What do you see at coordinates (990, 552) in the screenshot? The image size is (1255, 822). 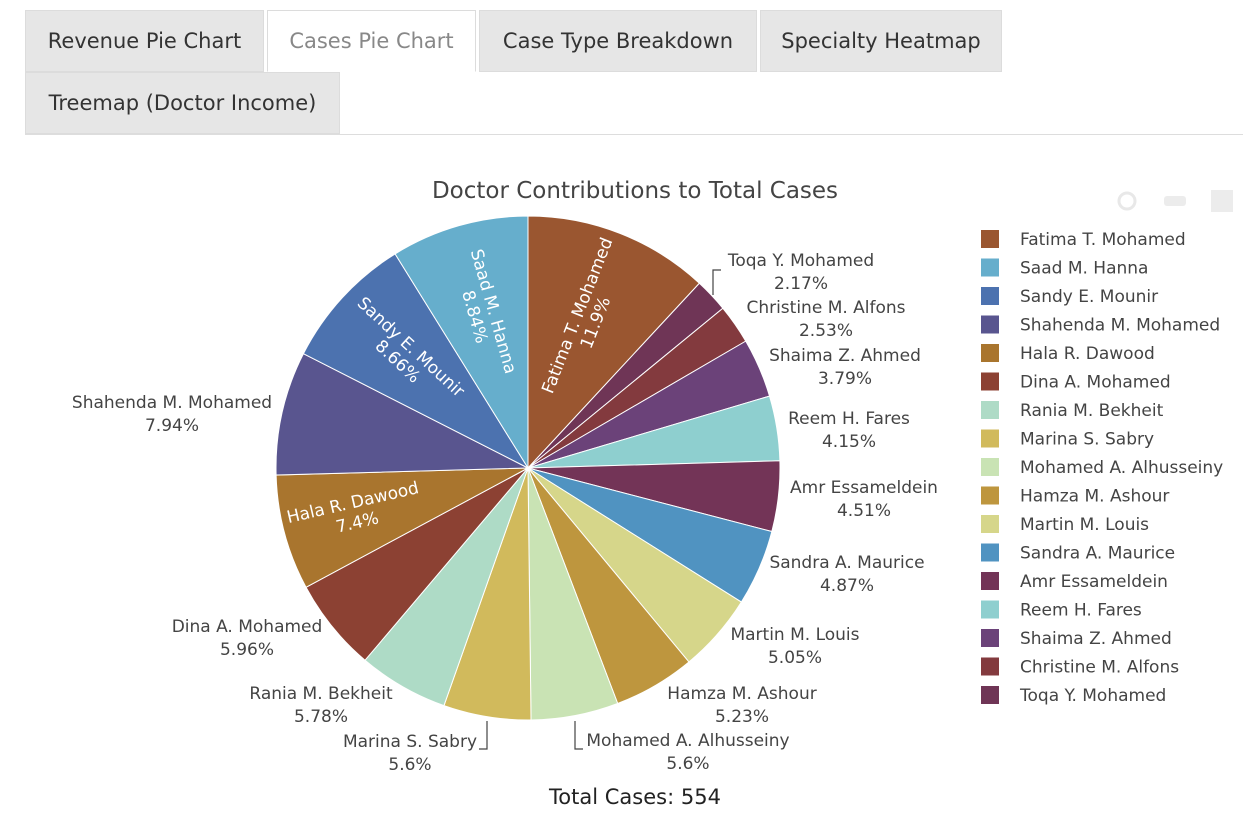 I see `legend-swatch-sandra-a-maurice` at bounding box center [990, 552].